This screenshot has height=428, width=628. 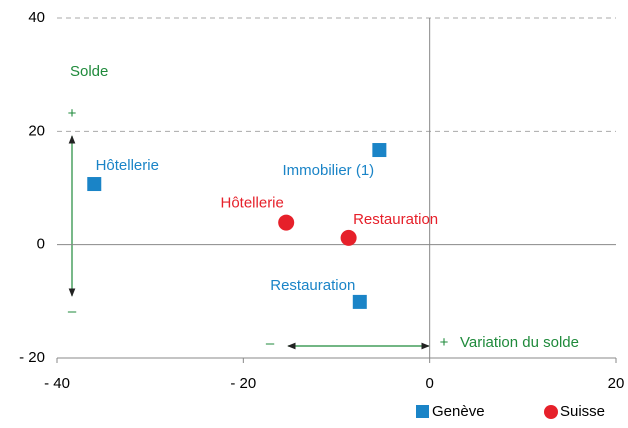 What do you see at coordinates (243, 383) in the screenshot?
I see `x-tick-label: - 20` at bounding box center [243, 383].